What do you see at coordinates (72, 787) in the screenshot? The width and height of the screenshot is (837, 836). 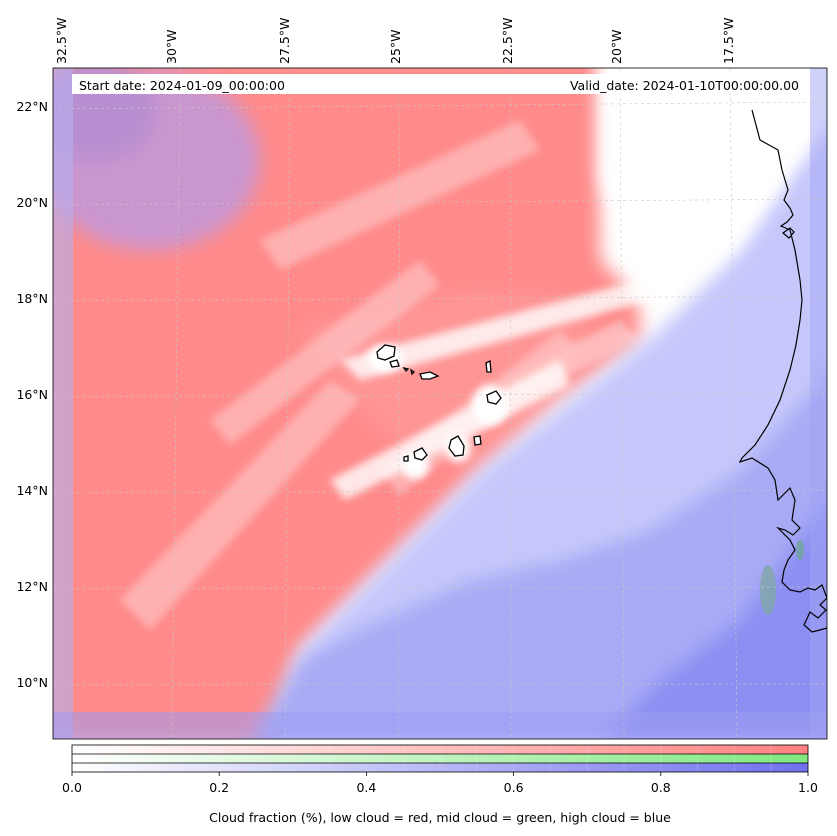 I see `colorbar-tick-label: 0.0` at bounding box center [72, 787].